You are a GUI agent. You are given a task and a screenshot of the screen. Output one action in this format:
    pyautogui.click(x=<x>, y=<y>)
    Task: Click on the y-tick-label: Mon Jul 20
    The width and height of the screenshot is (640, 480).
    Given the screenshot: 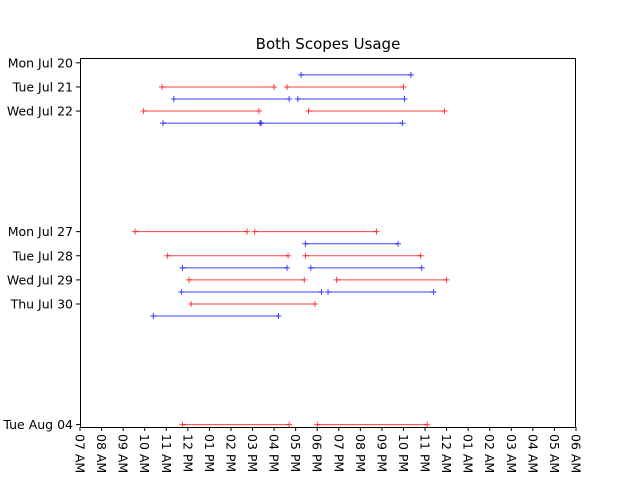 What is the action you would take?
    pyautogui.click(x=40, y=62)
    